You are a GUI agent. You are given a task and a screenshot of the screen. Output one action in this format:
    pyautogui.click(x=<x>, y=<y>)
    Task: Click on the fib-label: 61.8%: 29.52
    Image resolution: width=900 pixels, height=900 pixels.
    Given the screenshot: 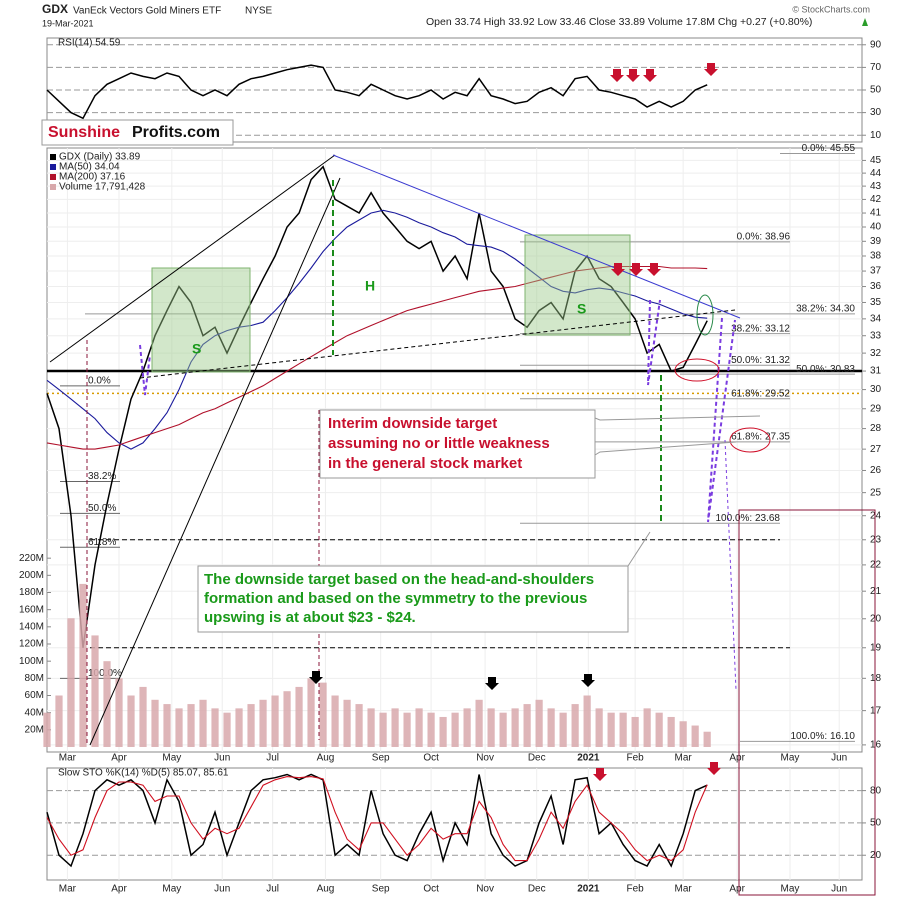 What is the action you would take?
    pyautogui.click(x=760, y=393)
    